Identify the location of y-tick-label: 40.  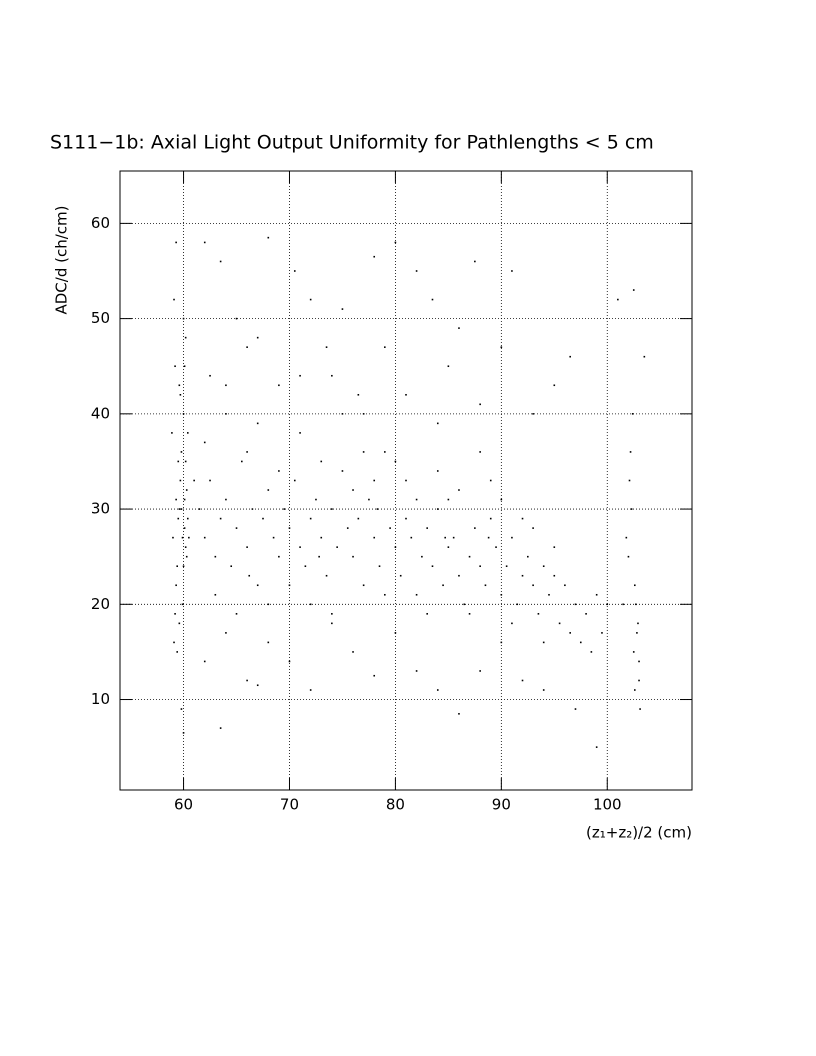
(100, 413).